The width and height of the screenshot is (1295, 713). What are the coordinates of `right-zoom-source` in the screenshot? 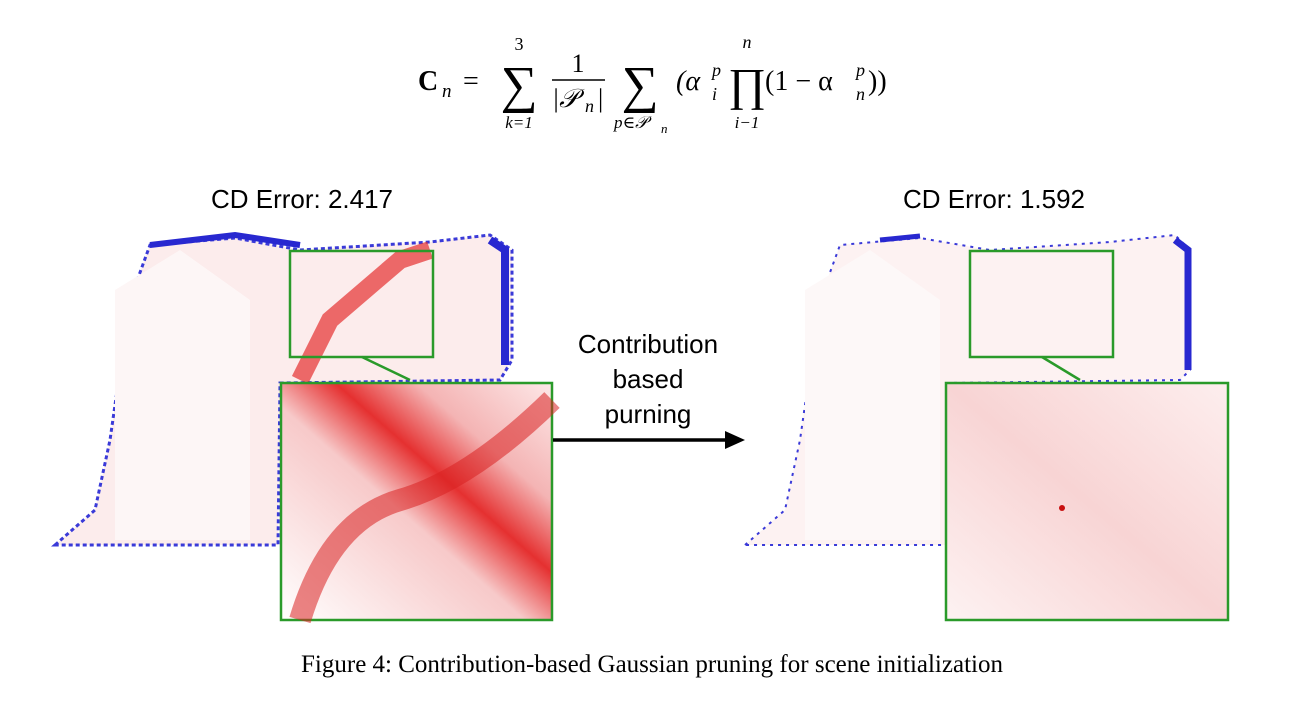 It's located at (1041, 304).